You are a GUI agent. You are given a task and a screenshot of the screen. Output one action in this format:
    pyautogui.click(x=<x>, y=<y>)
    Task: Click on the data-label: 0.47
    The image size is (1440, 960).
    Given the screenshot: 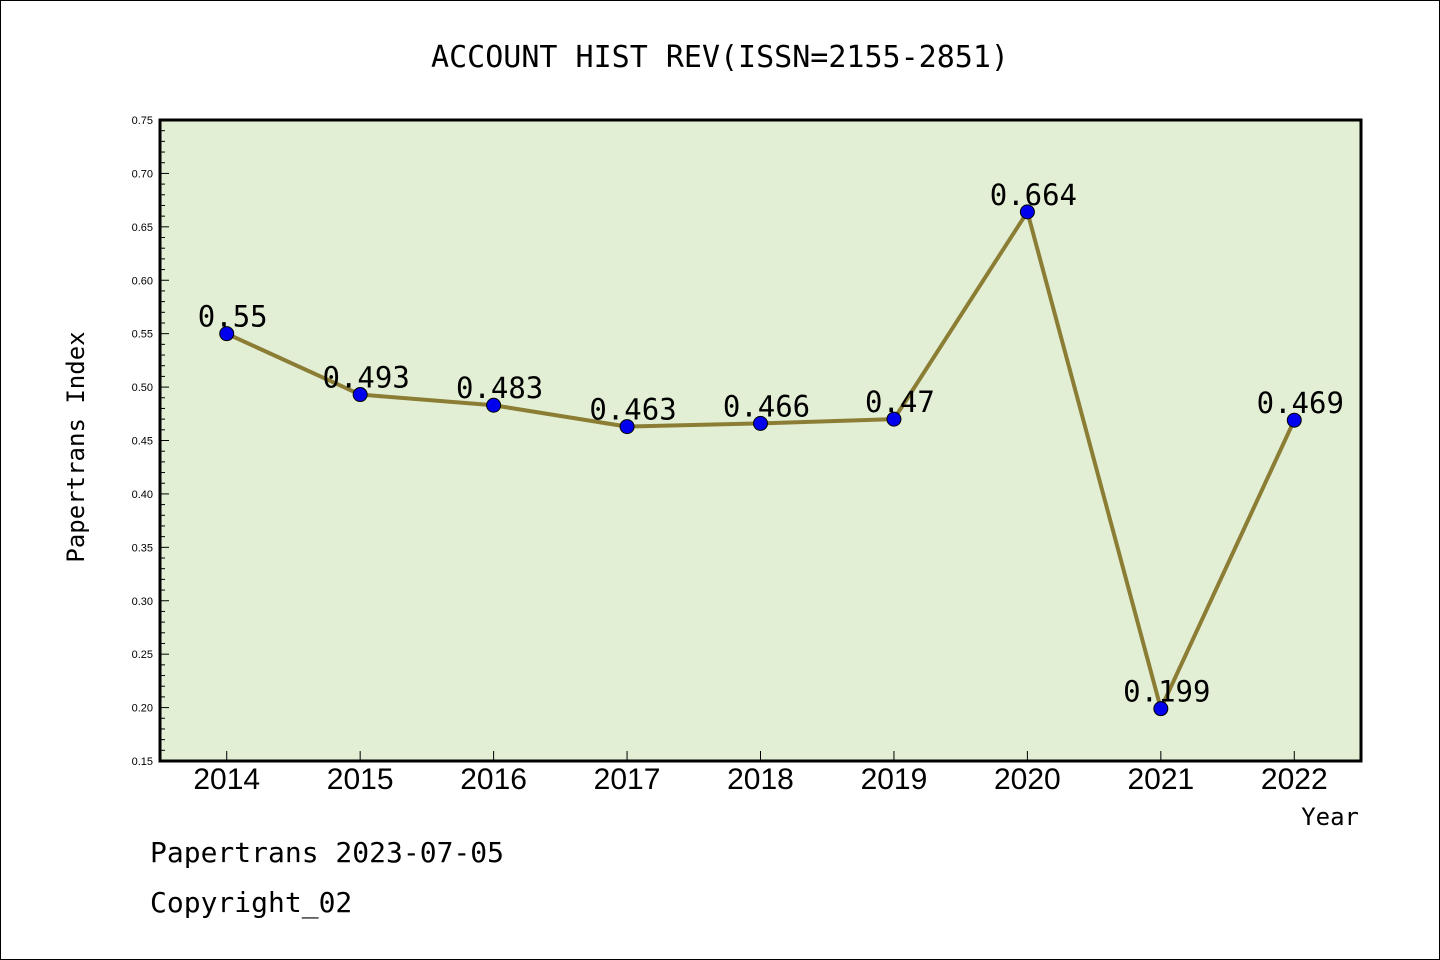 What is the action you would take?
    pyautogui.click(x=900, y=402)
    